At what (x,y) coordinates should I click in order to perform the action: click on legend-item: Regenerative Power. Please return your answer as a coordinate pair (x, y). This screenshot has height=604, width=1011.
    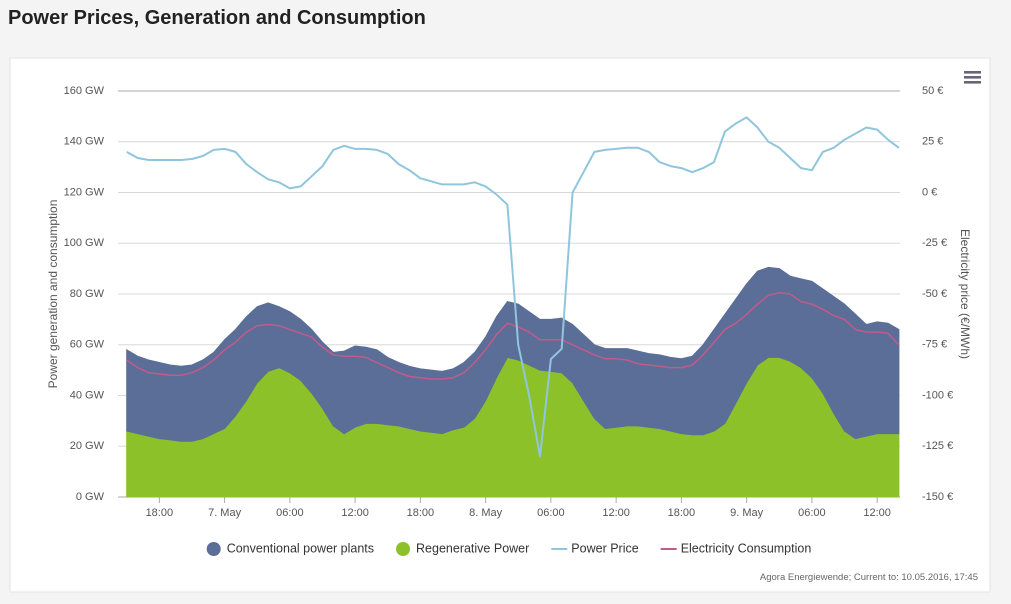
    Looking at the image, I should click on (462, 548).